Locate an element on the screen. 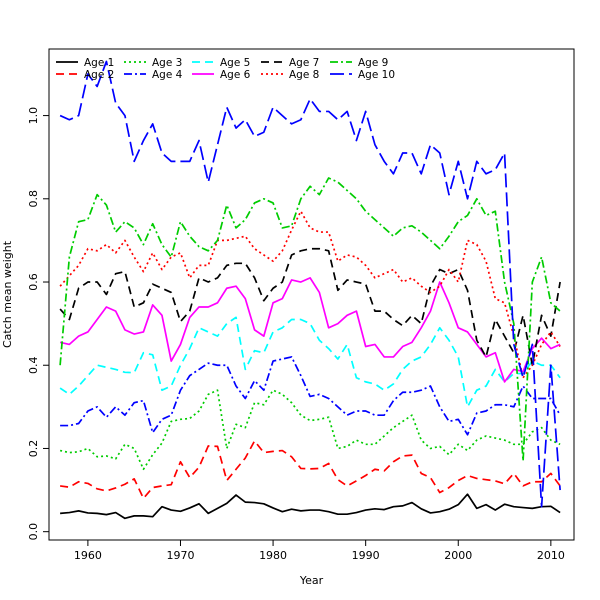 The width and height of the screenshot is (600, 600). x-axis-title: Year is located at coordinates (311, 580).